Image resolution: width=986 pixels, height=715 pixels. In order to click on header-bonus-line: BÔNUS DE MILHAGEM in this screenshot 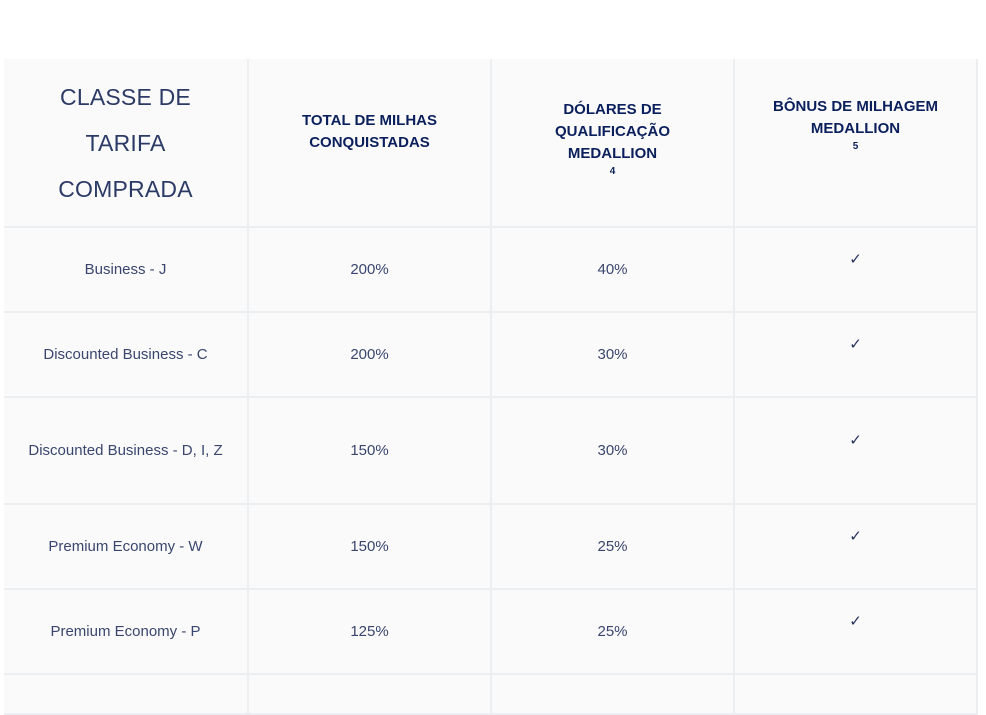, I will do `click(855, 106)`.